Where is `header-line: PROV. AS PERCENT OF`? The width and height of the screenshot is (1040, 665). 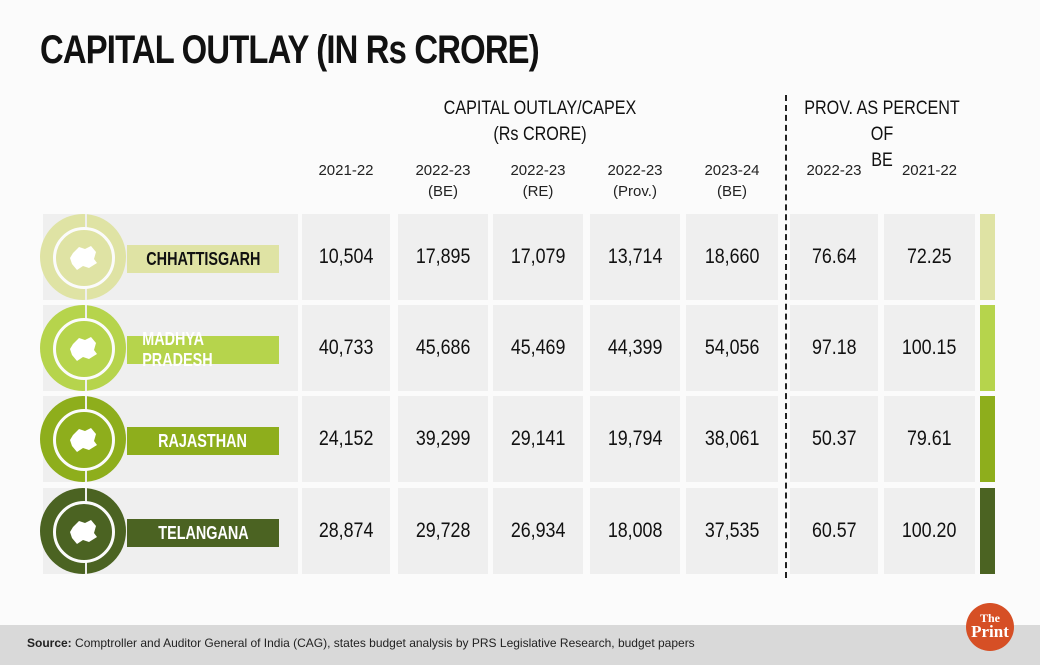 header-line: PROV. AS PERCENT OF is located at coordinates (882, 121).